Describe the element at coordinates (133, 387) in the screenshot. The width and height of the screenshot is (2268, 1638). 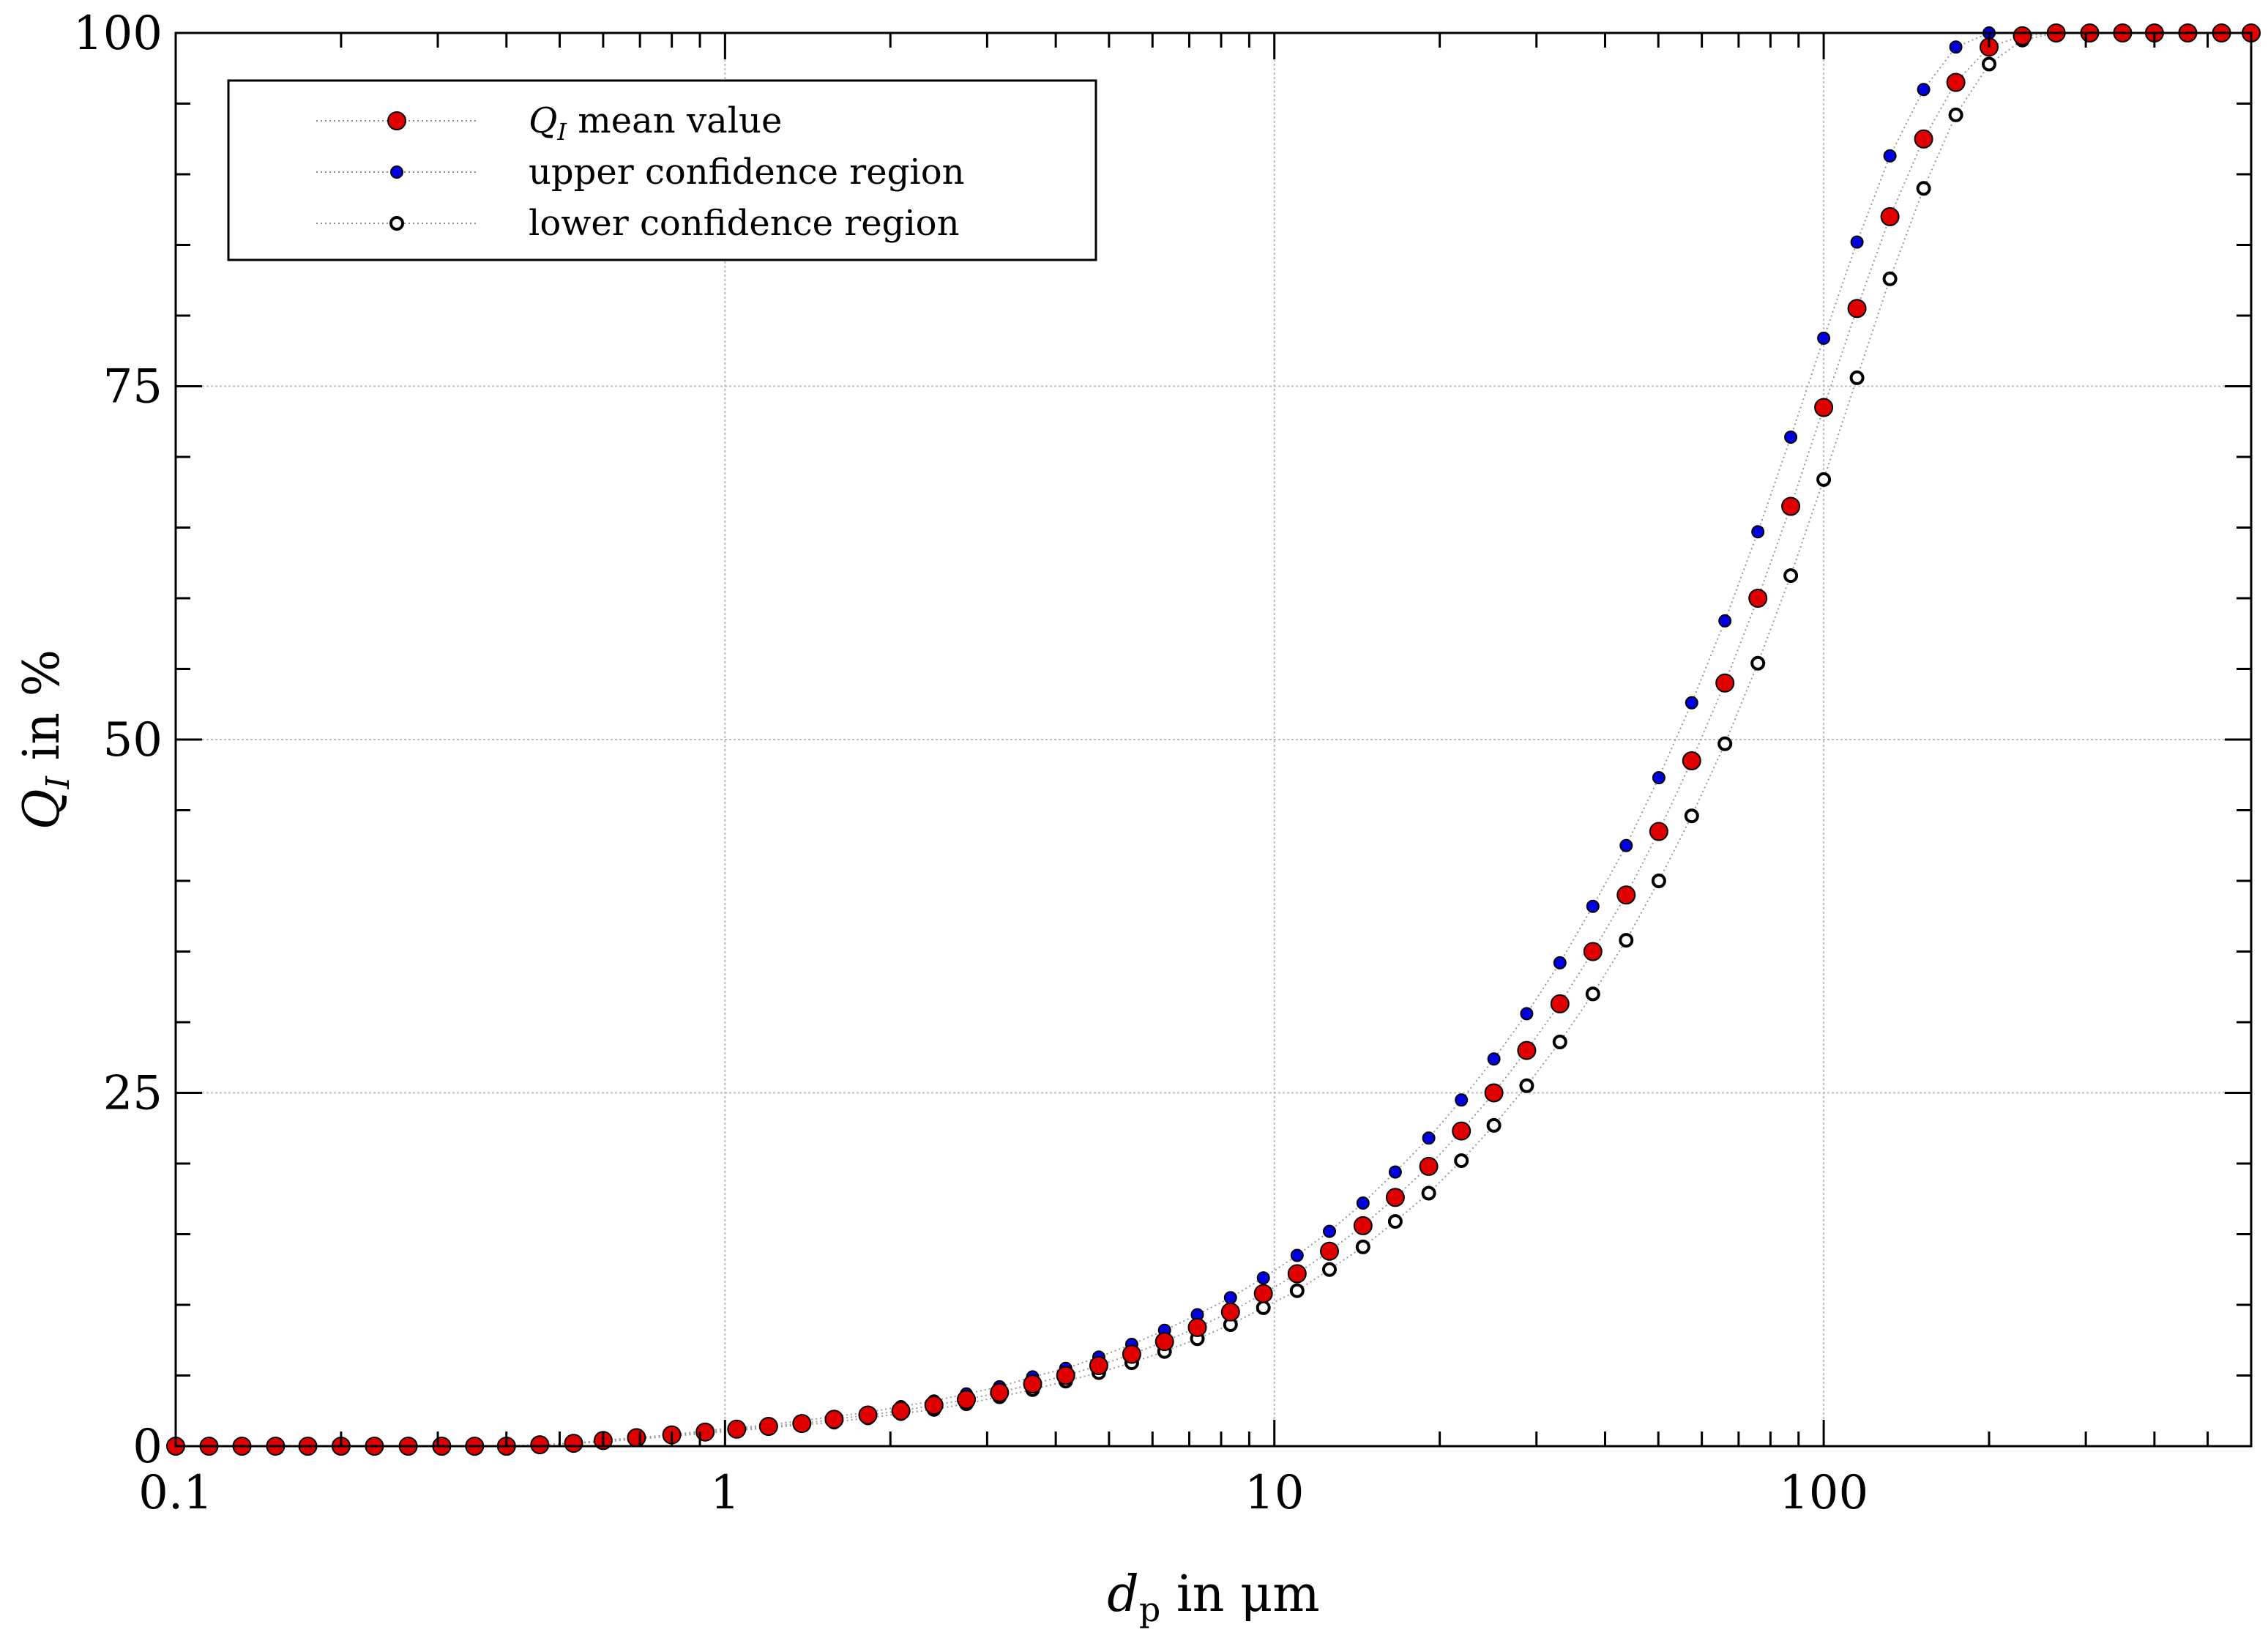
I see `y-tick-label: 75` at that location.